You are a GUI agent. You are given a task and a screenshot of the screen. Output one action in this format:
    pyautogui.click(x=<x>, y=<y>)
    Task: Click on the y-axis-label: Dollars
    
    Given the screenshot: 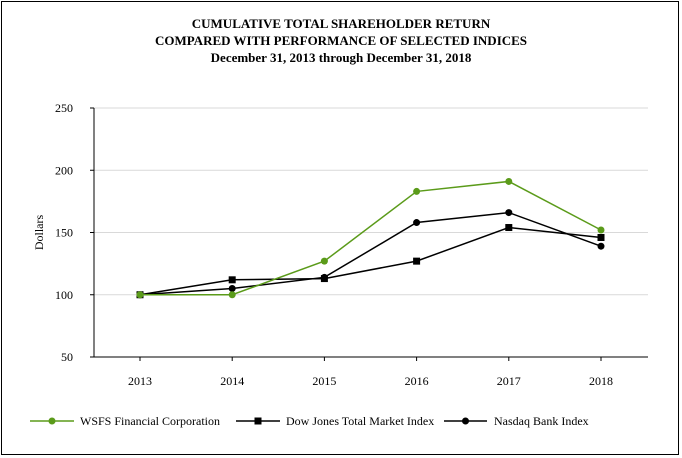 What is the action you would take?
    pyautogui.click(x=39, y=233)
    